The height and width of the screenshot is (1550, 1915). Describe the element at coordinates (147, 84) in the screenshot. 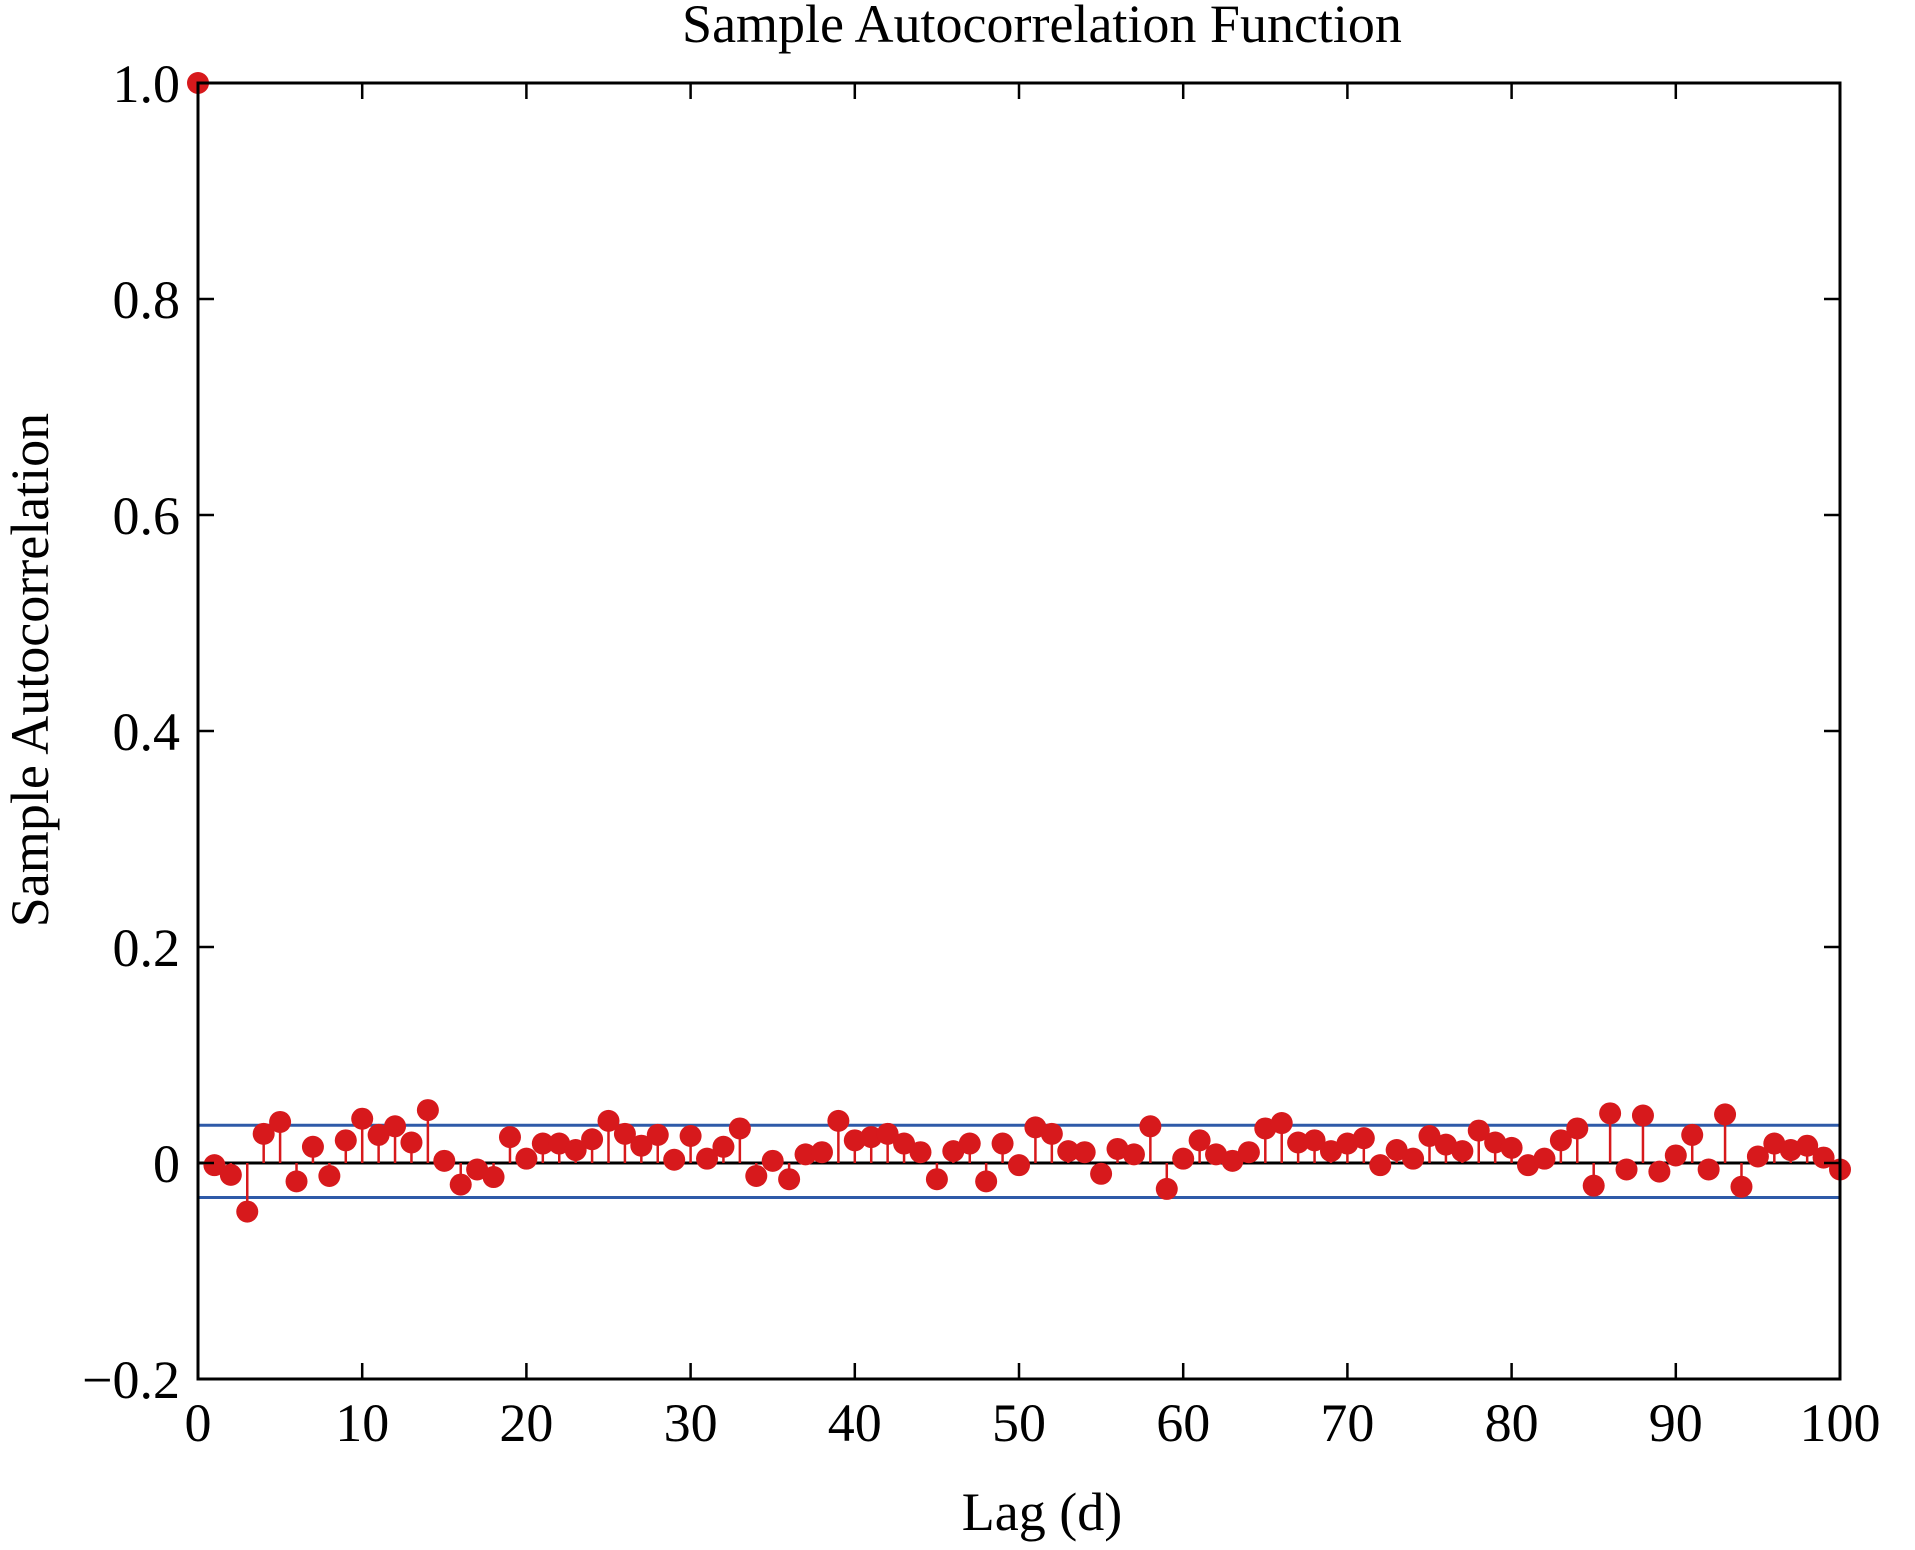

I see `y-tick-label: 1.0` at that location.